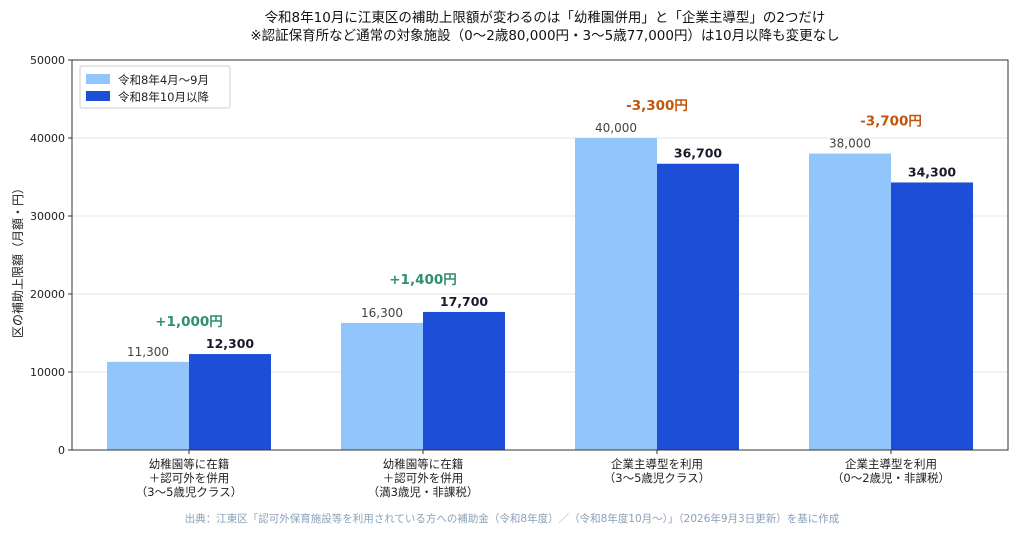 Image resolution: width=1024 pixels, height=534 pixels. What do you see at coordinates (163, 80) in the screenshot?
I see `legend-label: 令和8年4月〜9月` at bounding box center [163, 80].